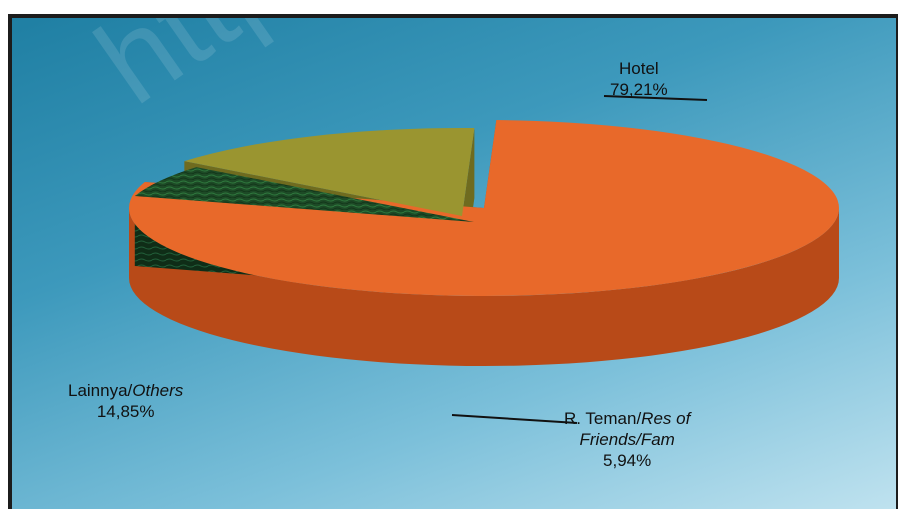 This screenshot has width=903, height=509. I want to click on label-friends-line2: Friends/Fam, so click(627, 439).